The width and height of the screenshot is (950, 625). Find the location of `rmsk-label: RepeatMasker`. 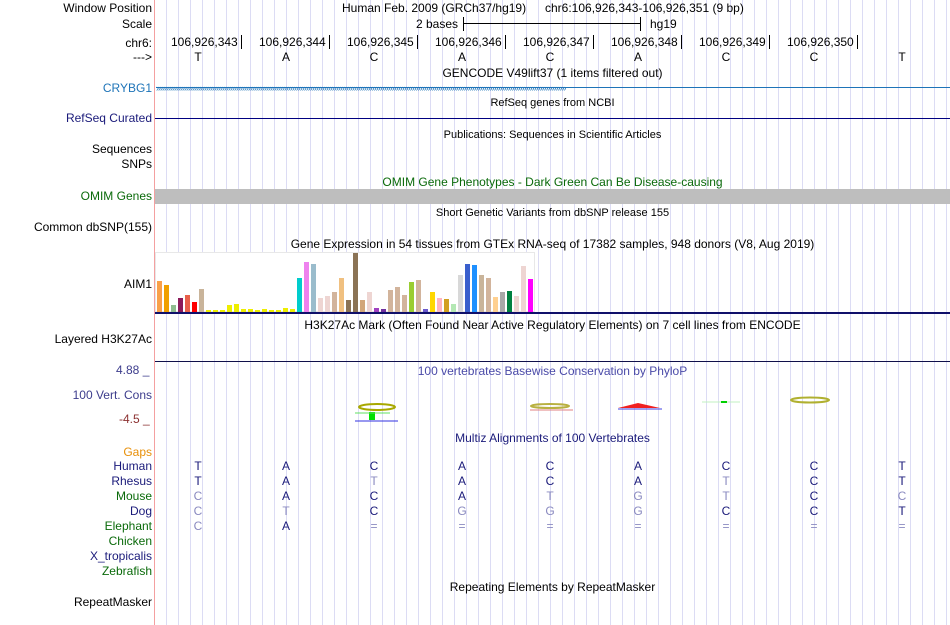

rmsk-label: RepeatMasker is located at coordinates (112, 602).